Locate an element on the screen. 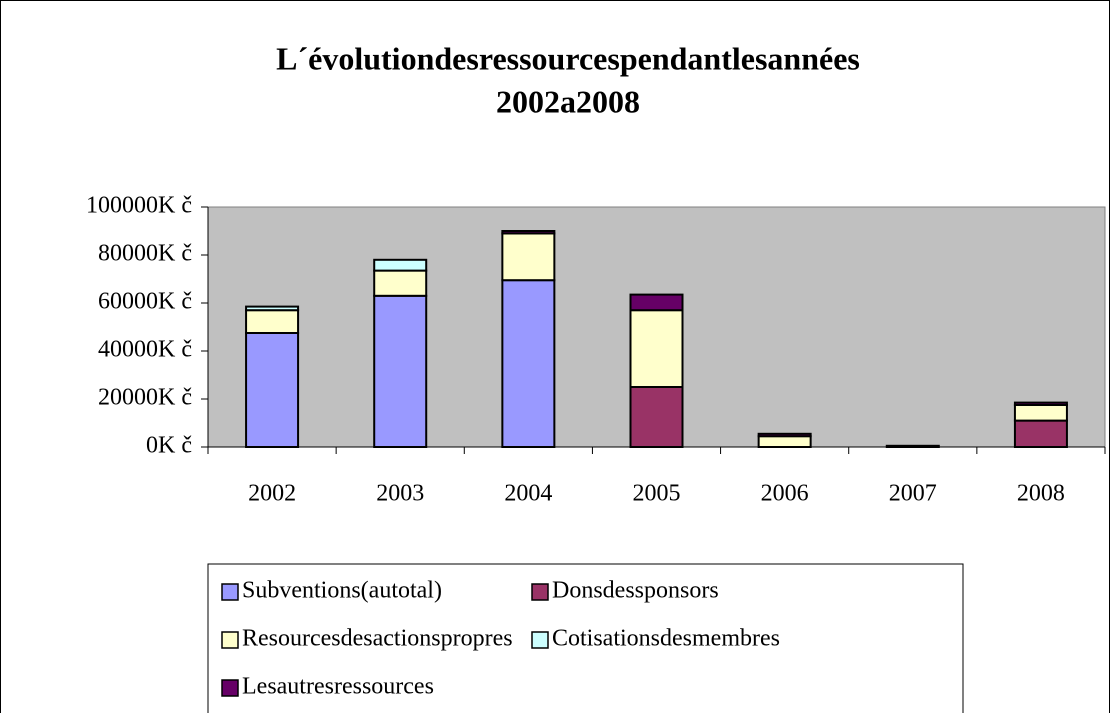  y-tick-label: 20000K č is located at coordinates (145, 398).